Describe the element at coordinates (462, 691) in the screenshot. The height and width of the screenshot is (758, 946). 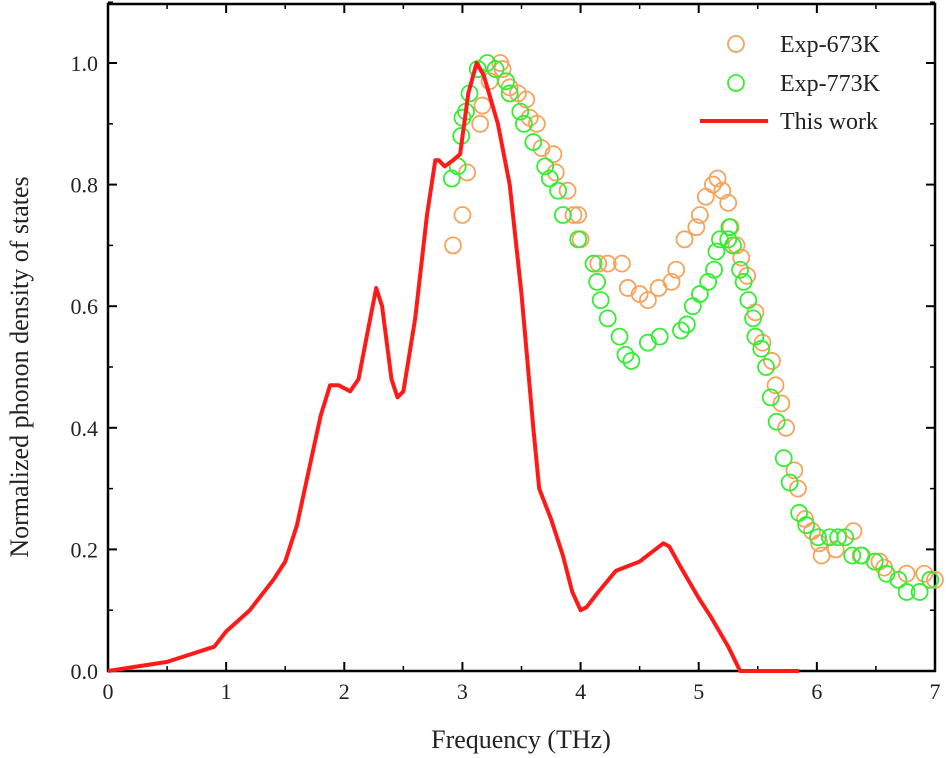
I see `x-tick-label: 3` at that location.